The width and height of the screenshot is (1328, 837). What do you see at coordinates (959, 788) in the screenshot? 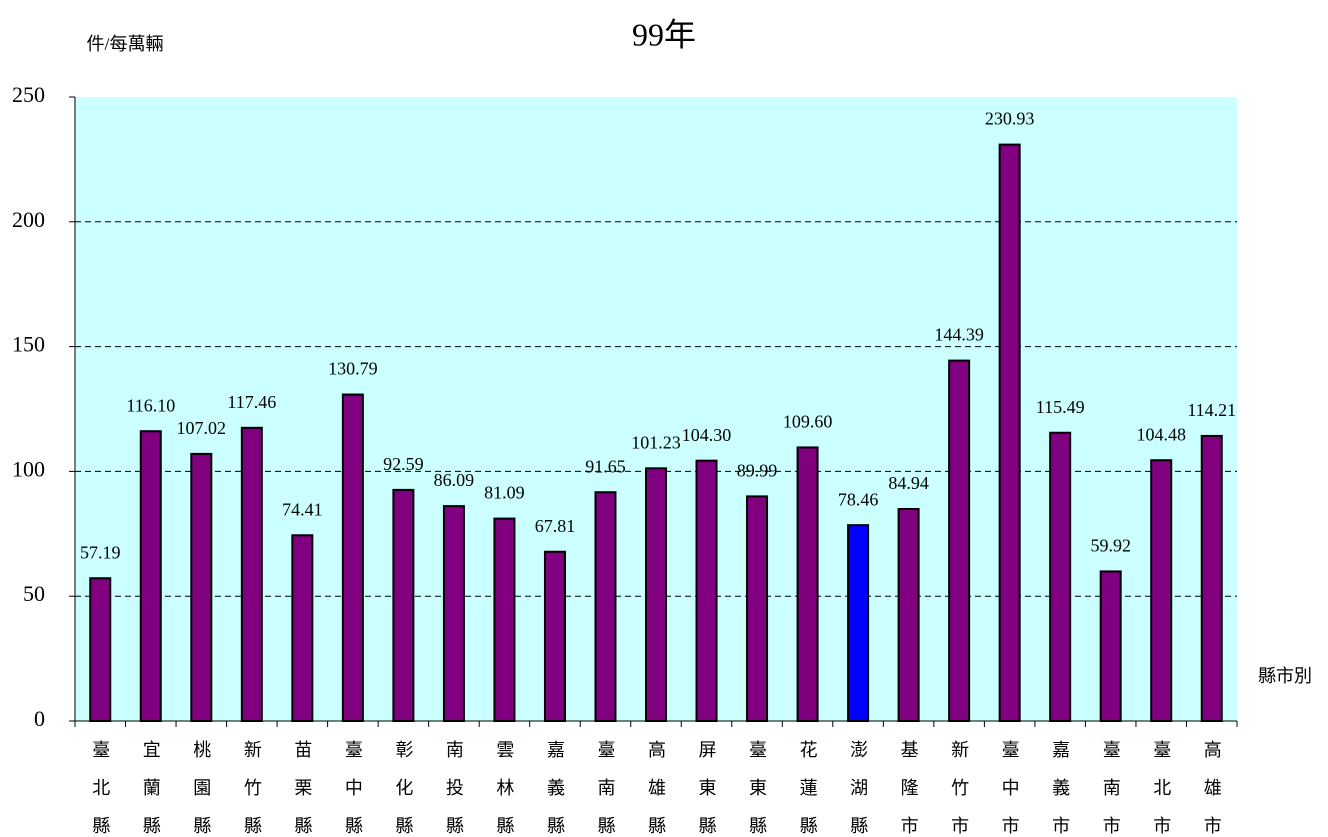
I see `x-tick-label: 新竹市` at bounding box center [959, 788].